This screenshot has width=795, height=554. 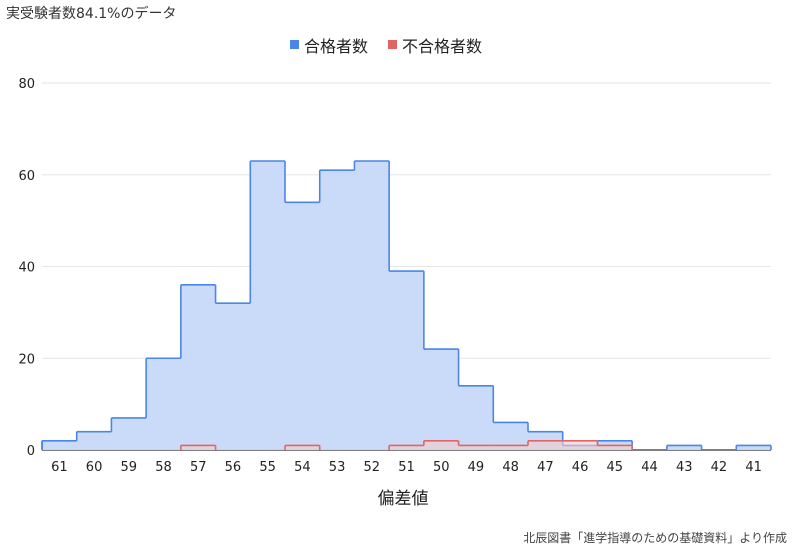 I want to click on x-tick-label: 44, so click(x=649, y=467).